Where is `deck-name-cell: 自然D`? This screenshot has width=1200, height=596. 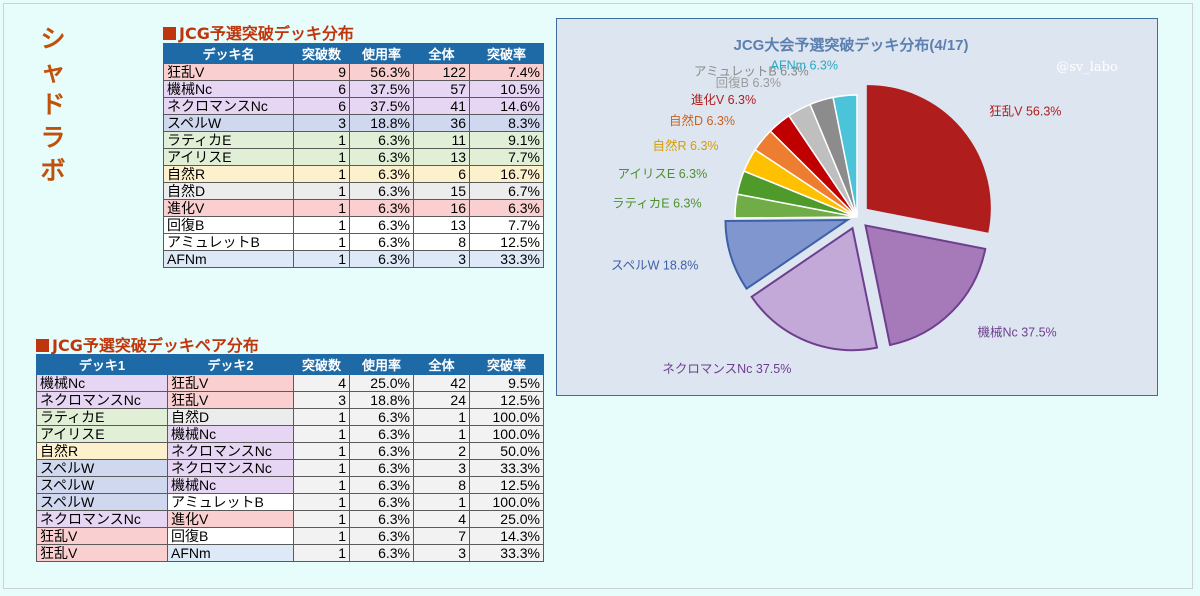 deck-name-cell: 自然D is located at coordinates (228, 191).